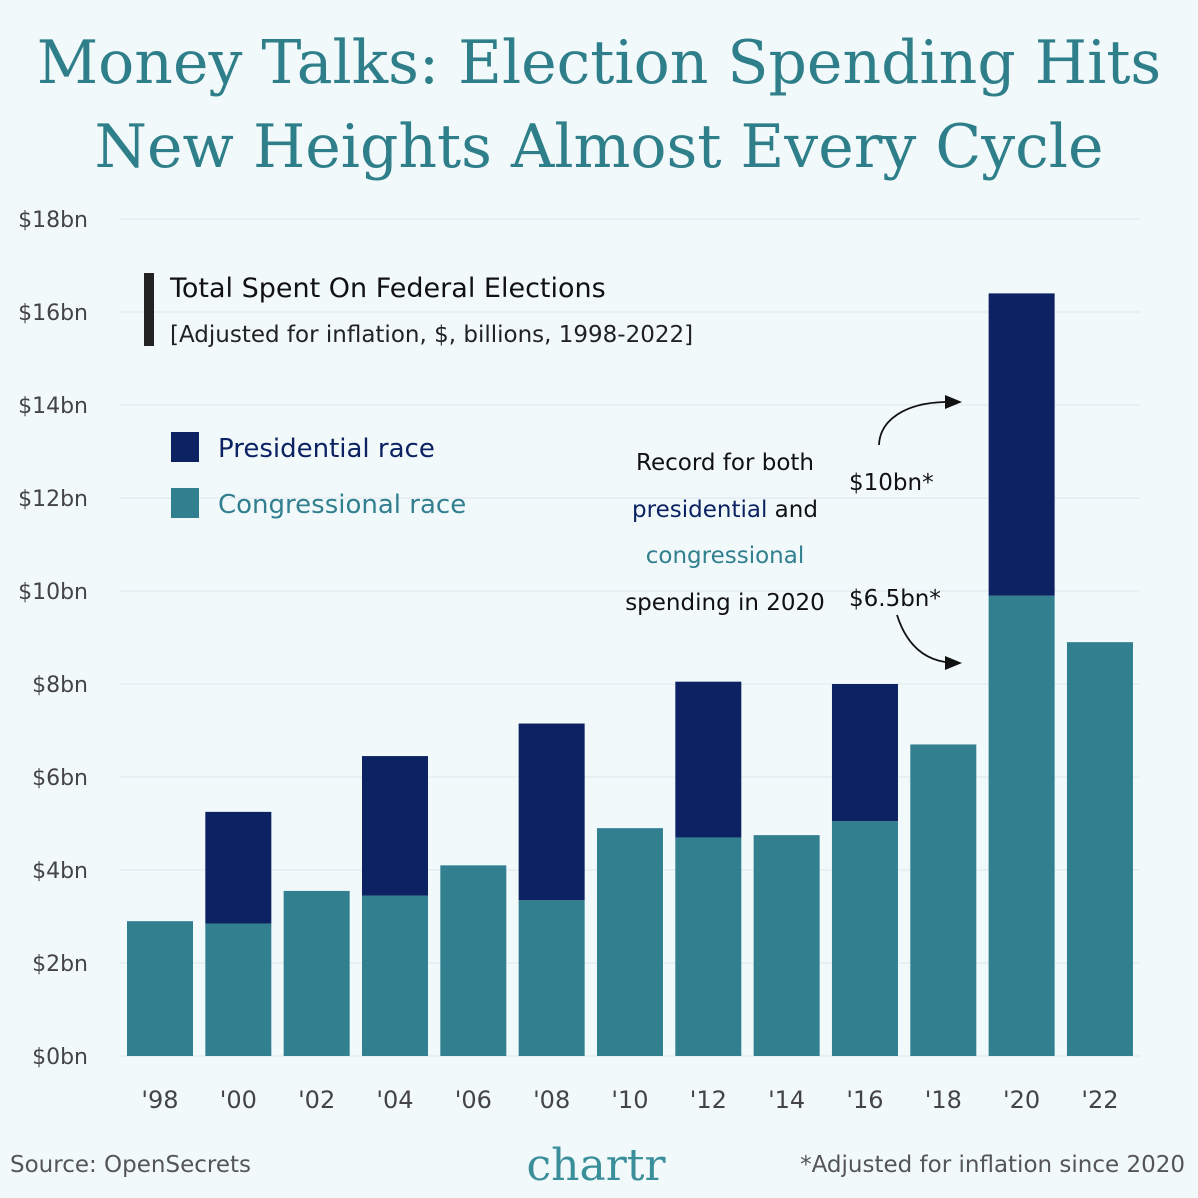 This screenshot has width=1198, height=1198. Describe the element at coordinates (238, 1100) in the screenshot. I see `x-tick-label: '00` at that location.